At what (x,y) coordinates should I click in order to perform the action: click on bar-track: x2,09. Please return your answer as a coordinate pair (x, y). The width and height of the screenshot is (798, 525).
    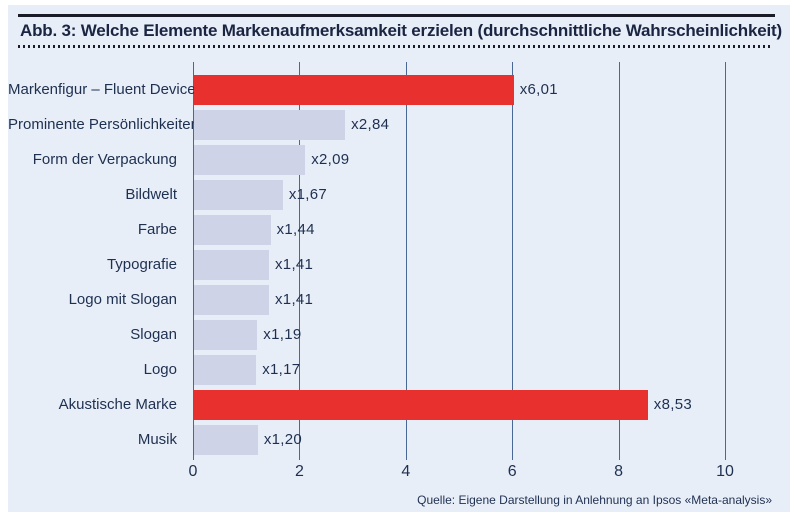
    Looking at the image, I should click on (492, 159).